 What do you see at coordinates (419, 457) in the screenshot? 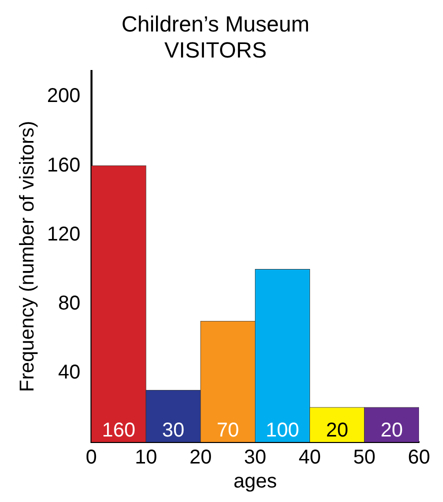
I see `x-tick-label: 60` at bounding box center [419, 457].